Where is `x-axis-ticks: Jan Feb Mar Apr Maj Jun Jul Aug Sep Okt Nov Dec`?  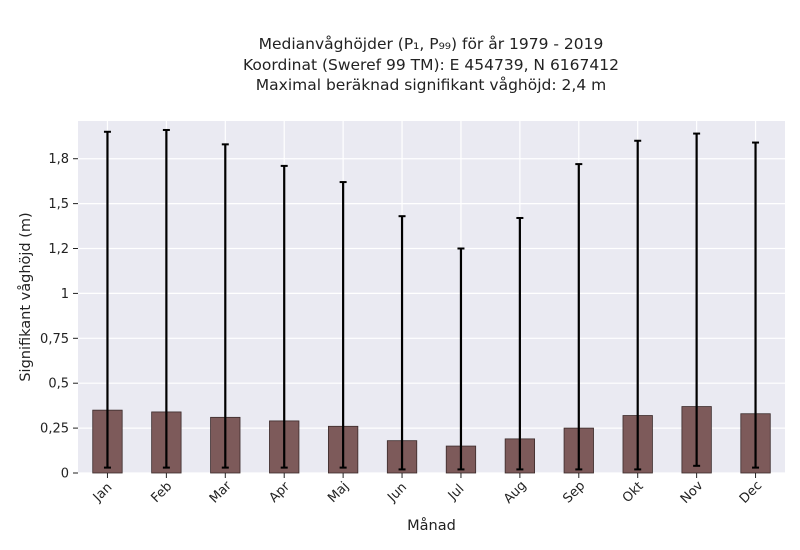
x-axis-ticks: Jan Feb Mar Apr Maj Jun Jul Aug Sep Okt Nov Dec is located at coordinates (427, 490).